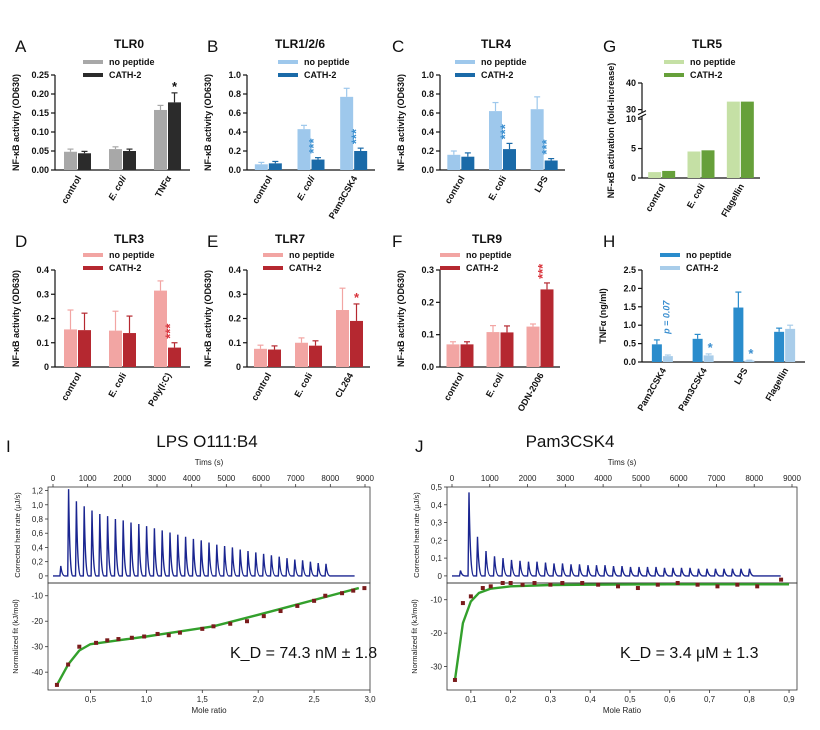 The width and height of the screenshot is (820, 730). Describe the element at coordinates (565, 478) in the screenshot. I see `x-tick-label: 3000` at that location.